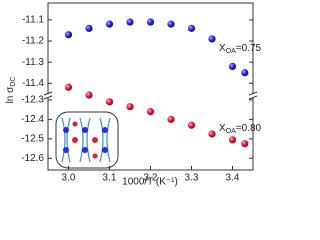 The width and height of the screenshot is (320, 240). I want to click on y-tick-label: -11.3, so click(33, 62).